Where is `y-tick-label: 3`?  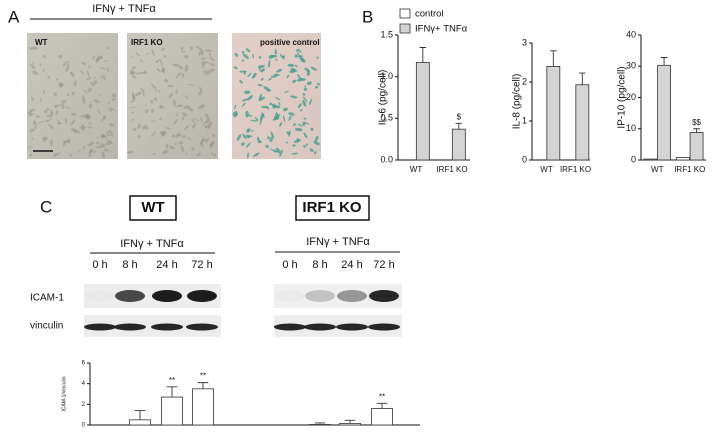 y-tick-label: 3 is located at coordinates (524, 42).